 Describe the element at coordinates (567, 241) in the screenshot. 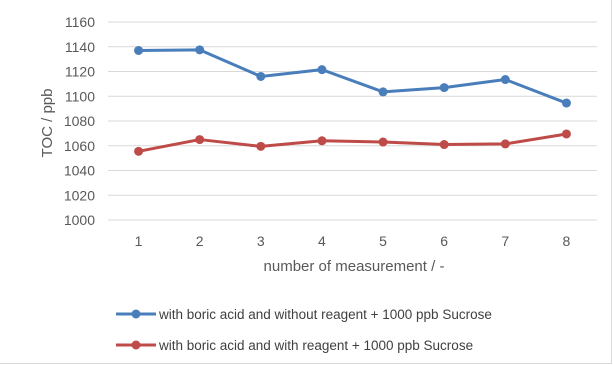

I see `x-tick-label: 8` at that location.